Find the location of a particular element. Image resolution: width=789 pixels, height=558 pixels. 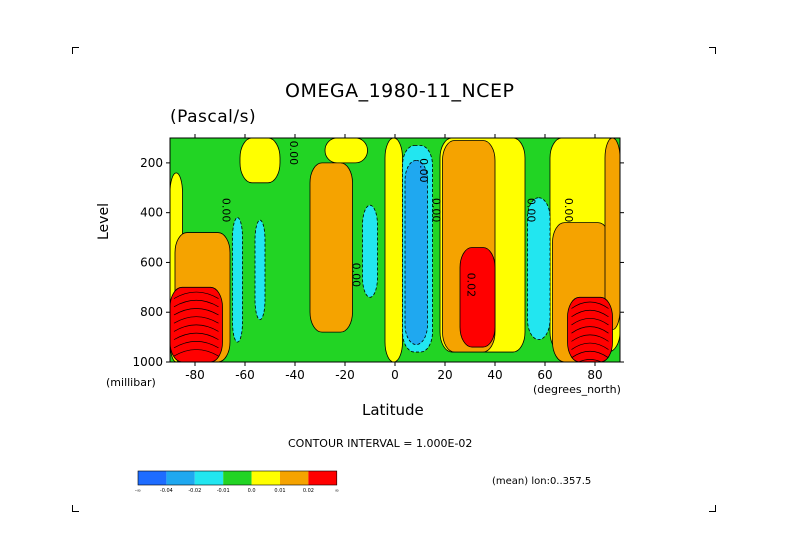

contour-interval-text: CONTOUR INTERVAL = 1.000E-02 is located at coordinates (380, 443).